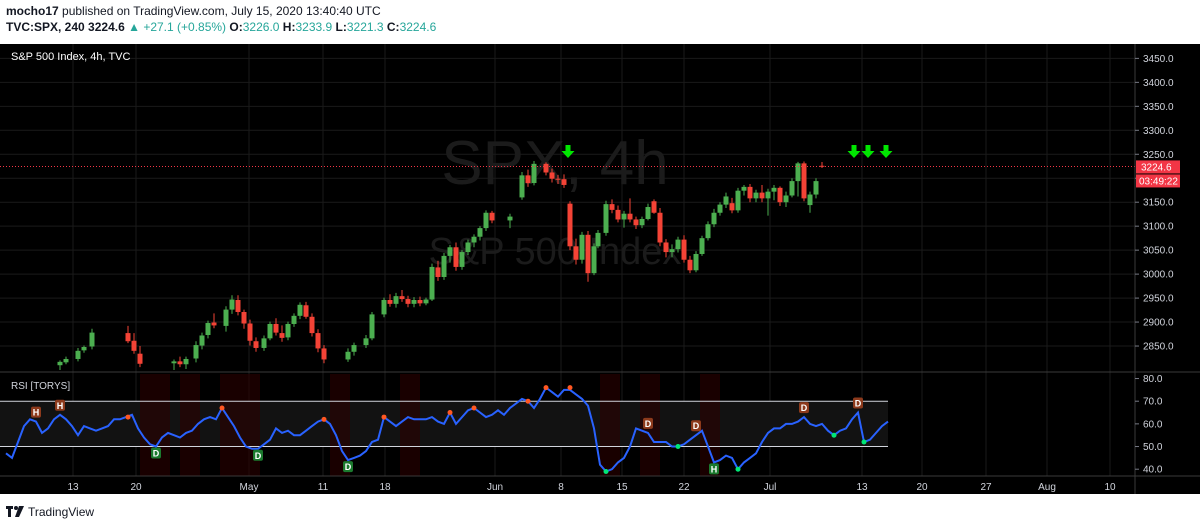 This screenshot has width=1200, height=528. I want to click on low-value: 3221.3, so click(365, 27).